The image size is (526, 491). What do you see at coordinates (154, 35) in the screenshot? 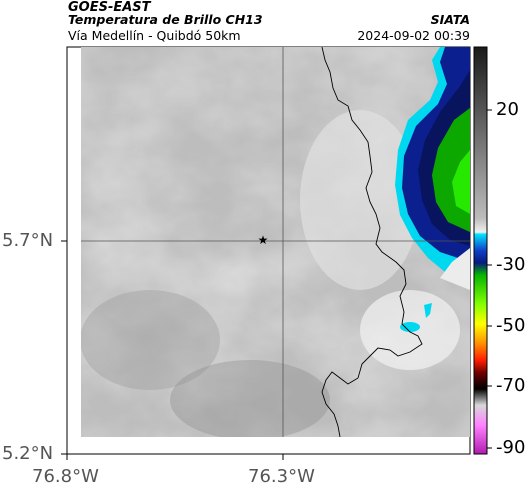
I see `route-subtitle: Vía Medellín - Quibdó 50km` at bounding box center [154, 35].